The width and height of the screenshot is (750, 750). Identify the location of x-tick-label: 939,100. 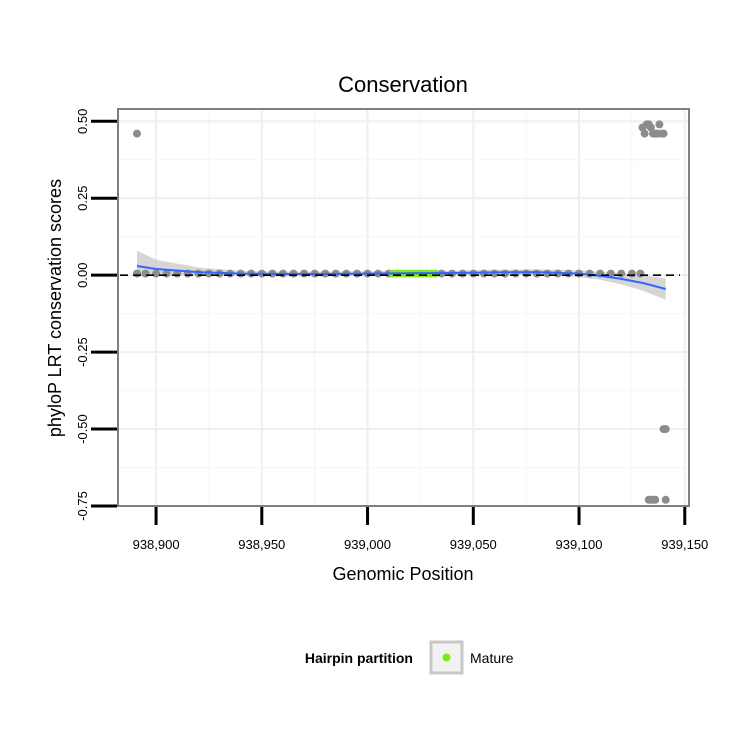
(579, 544).